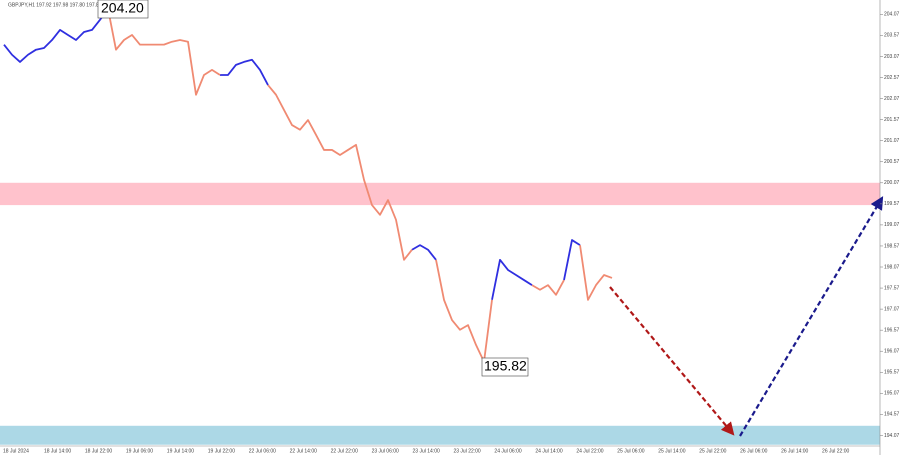 The image size is (900, 455). Describe the element at coordinates (672, 361) in the screenshot. I see `down-arrow` at that location.